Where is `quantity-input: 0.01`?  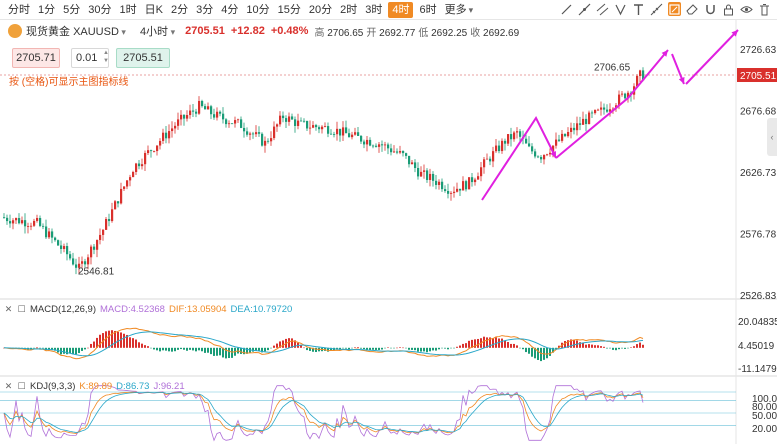
quantity-input: 0.01 is located at coordinates (90, 58).